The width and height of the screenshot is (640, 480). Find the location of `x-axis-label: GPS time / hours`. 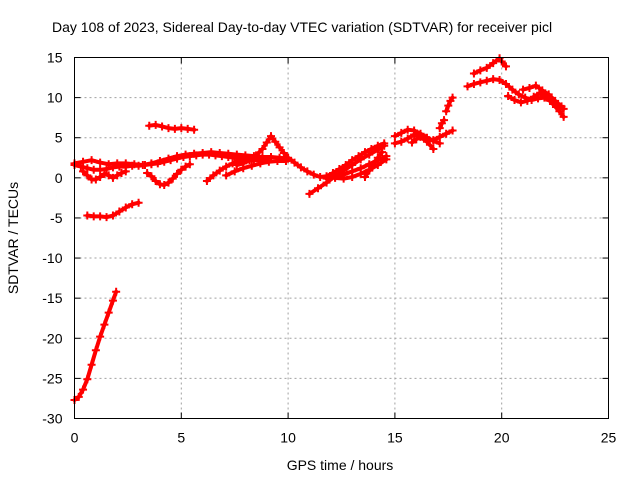

x-axis-label: GPS time / hours is located at coordinates (340, 465).